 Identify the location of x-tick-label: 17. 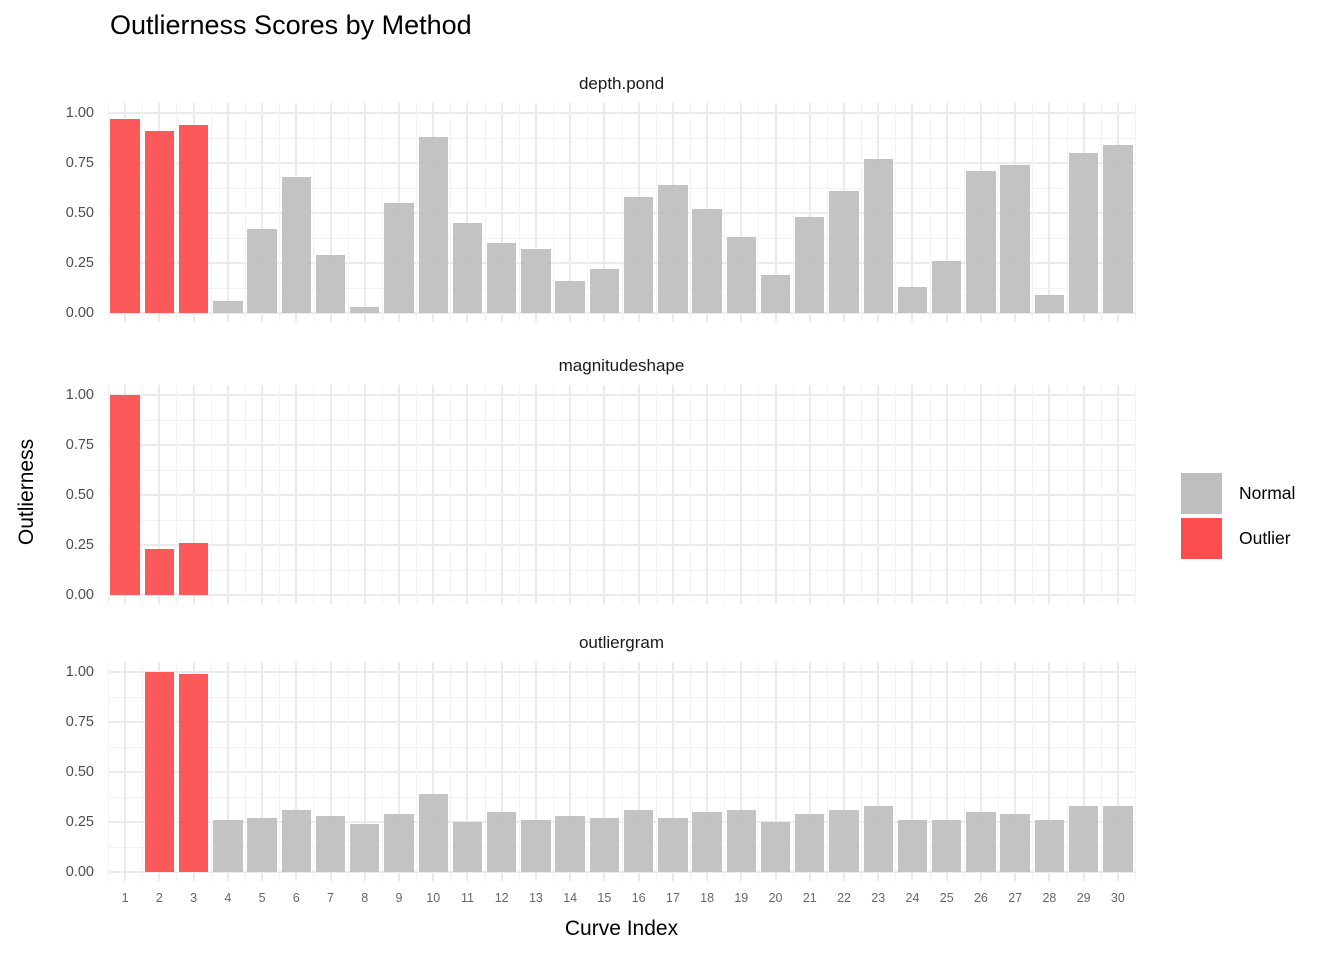
(672, 898).